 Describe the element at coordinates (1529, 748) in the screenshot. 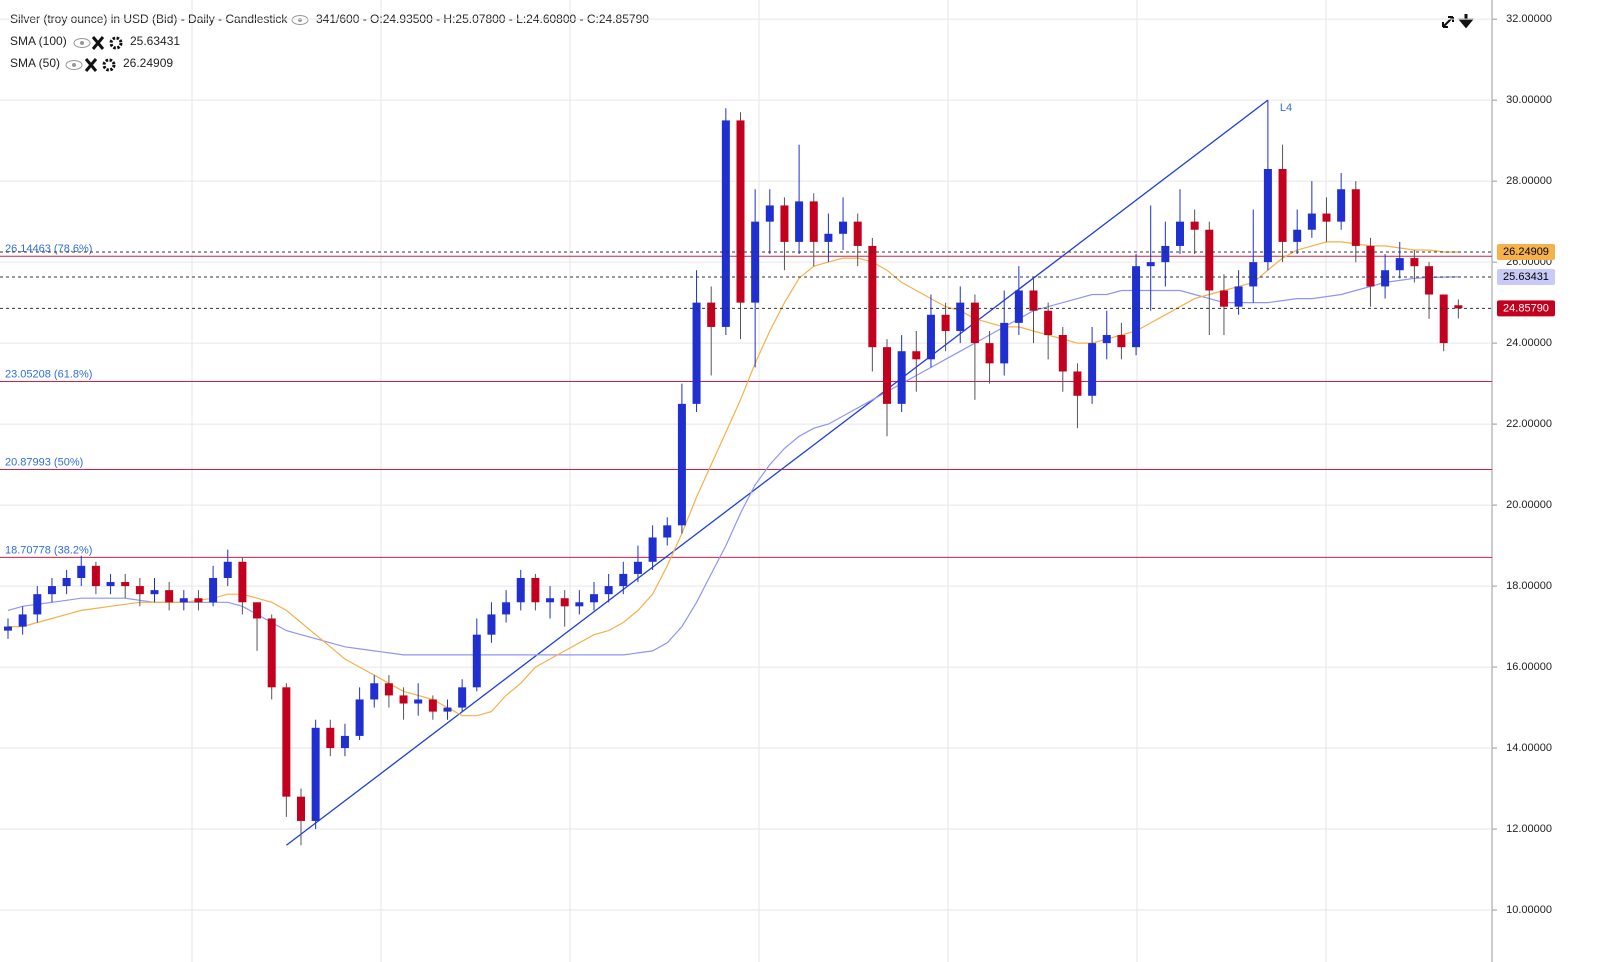

I see `y-tick-label: 14.00000` at that location.